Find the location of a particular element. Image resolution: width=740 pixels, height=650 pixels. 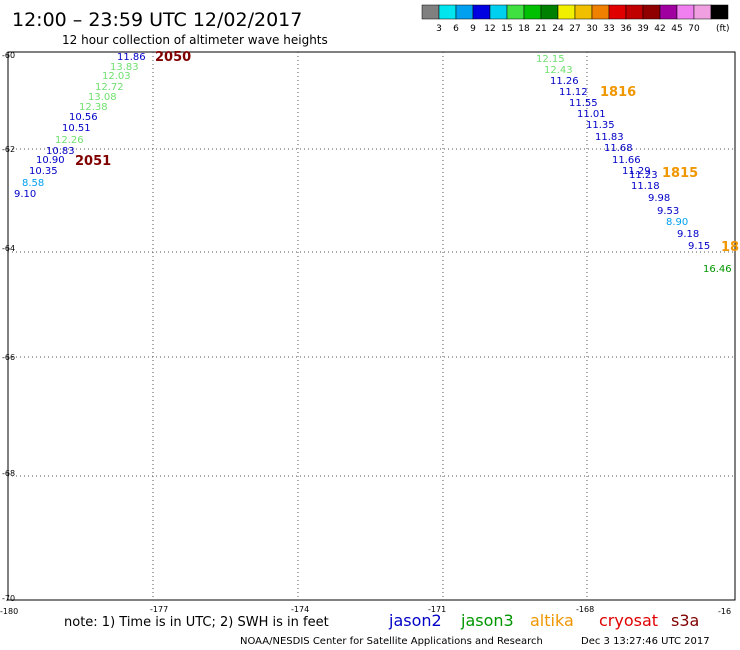

legend-tick-label: 30 is located at coordinates (592, 29).